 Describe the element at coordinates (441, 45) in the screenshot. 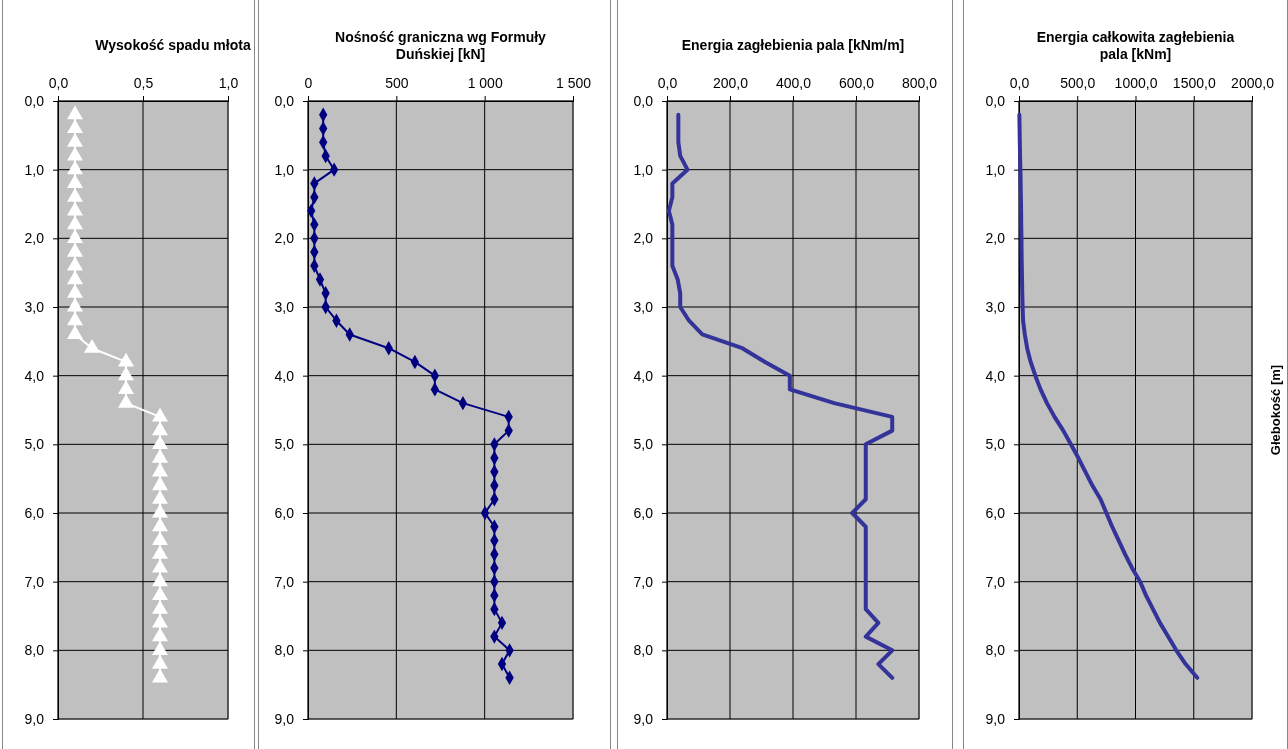

I see `chart-title: Nośność graniczna wg Formuły Duńskiej [kN]` at that location.